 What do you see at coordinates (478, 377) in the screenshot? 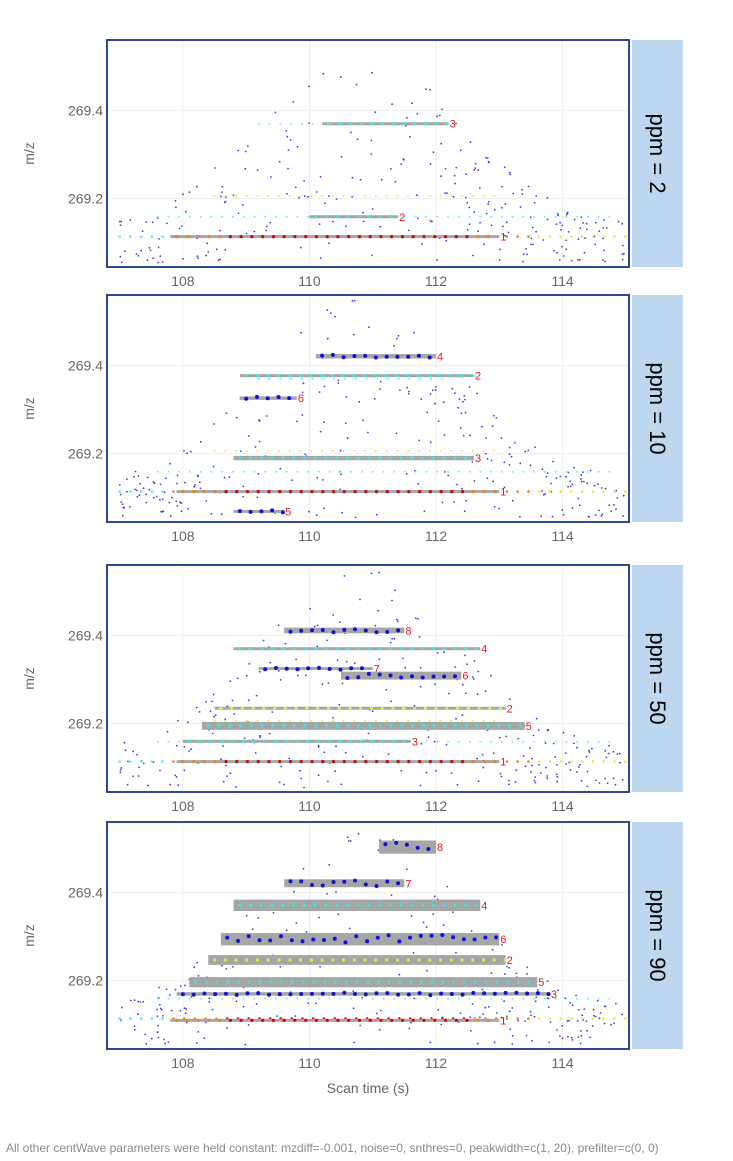
I see `feature-label: 2` at bounding box center [478, 377].